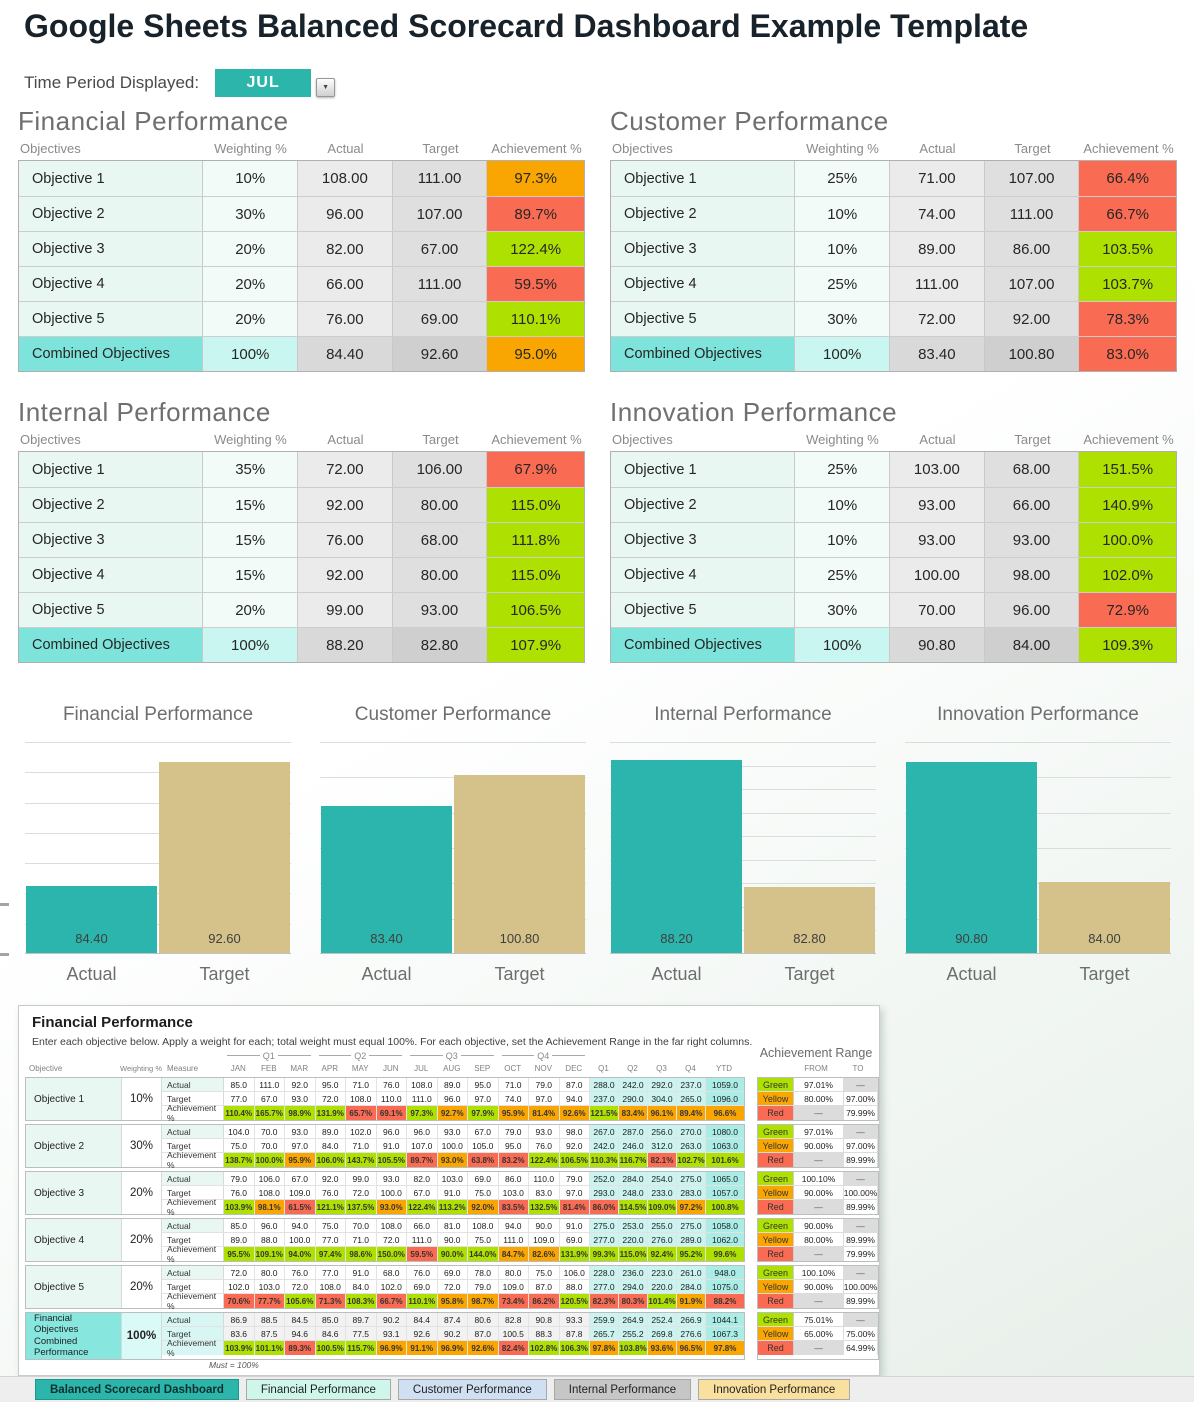  What do you see at coordinates (662, 1254) in the screenshot?
I see `ws-value-cell: 92.4%` at bounding box center [662, 1254].